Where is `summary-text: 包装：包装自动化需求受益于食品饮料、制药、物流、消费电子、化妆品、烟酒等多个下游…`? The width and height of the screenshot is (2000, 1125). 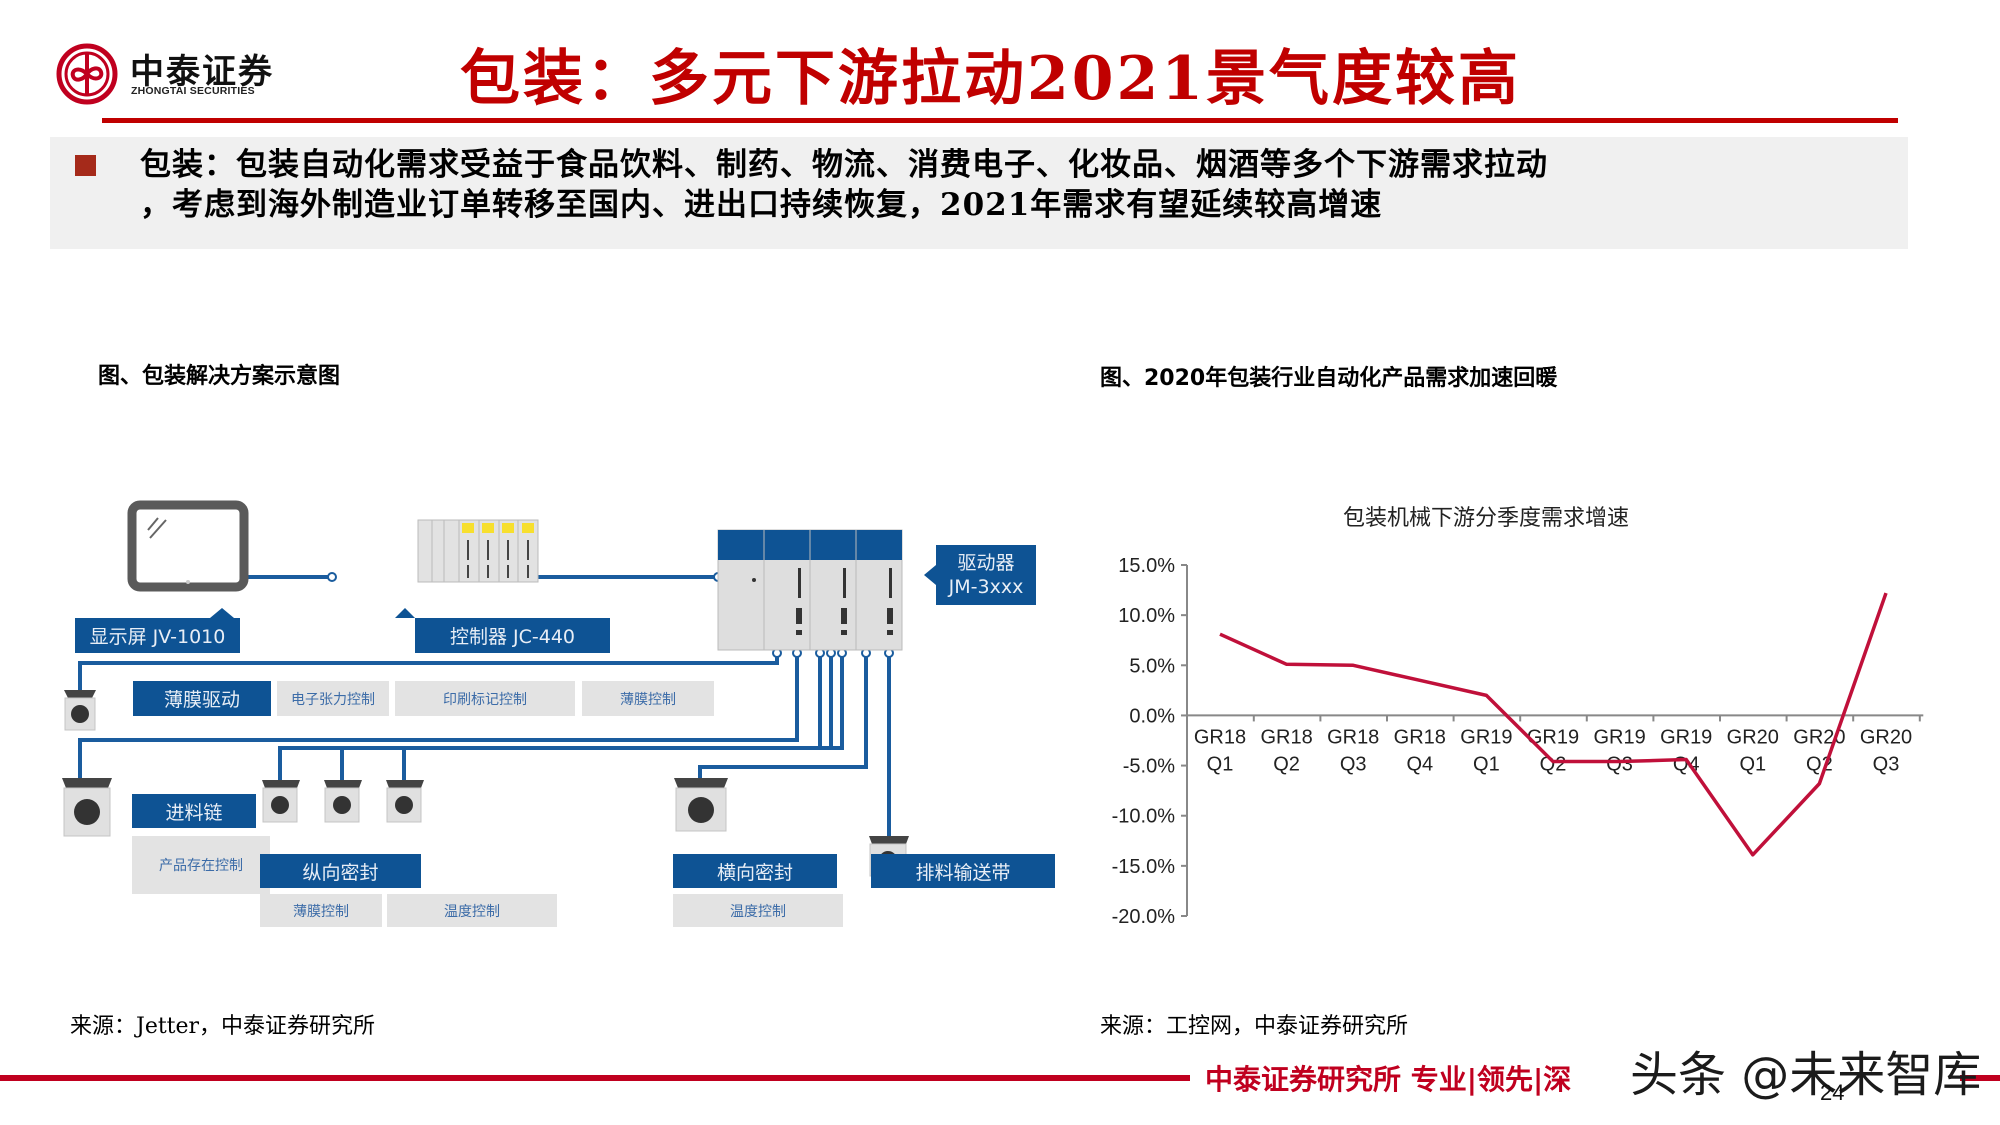 summary-text: 包装：包装自动化需求受益于食品饮料、制药、物流、消费电子、化妆品、烟酒等多个下游… is located at coordinates (1020, 185).